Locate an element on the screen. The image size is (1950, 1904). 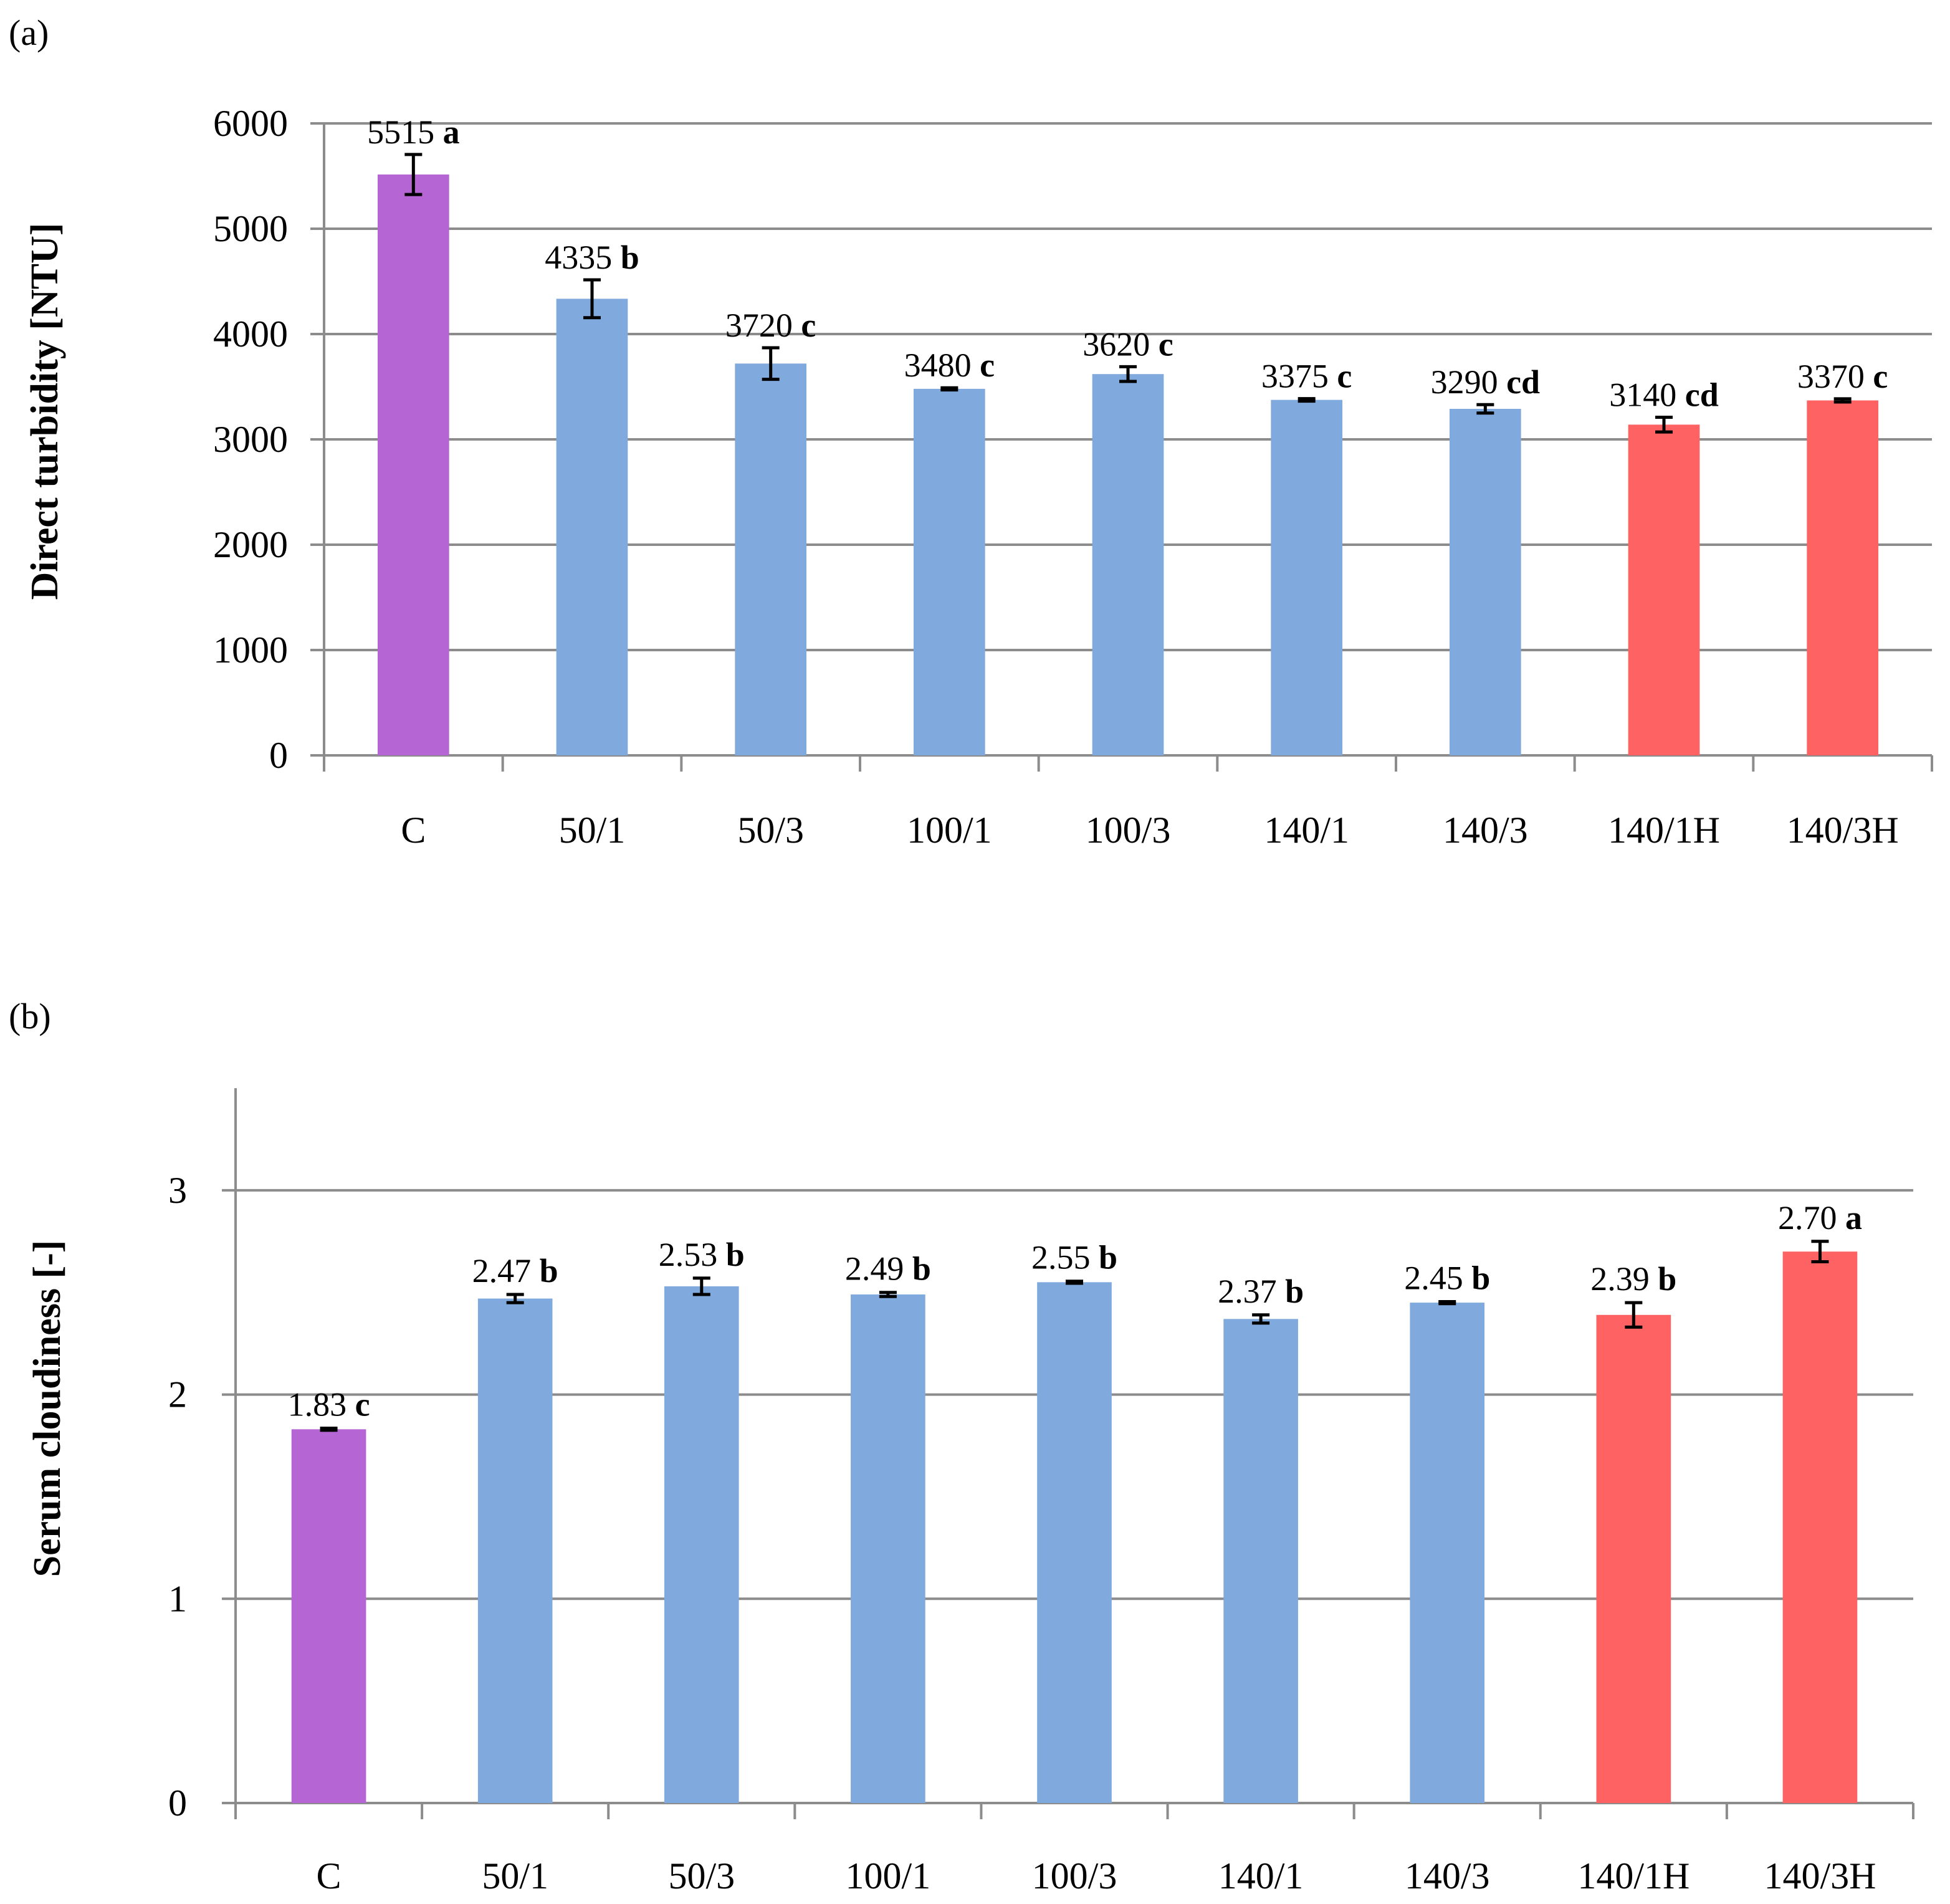
data-label: 3620 c is located at coordinates (1128, 344).